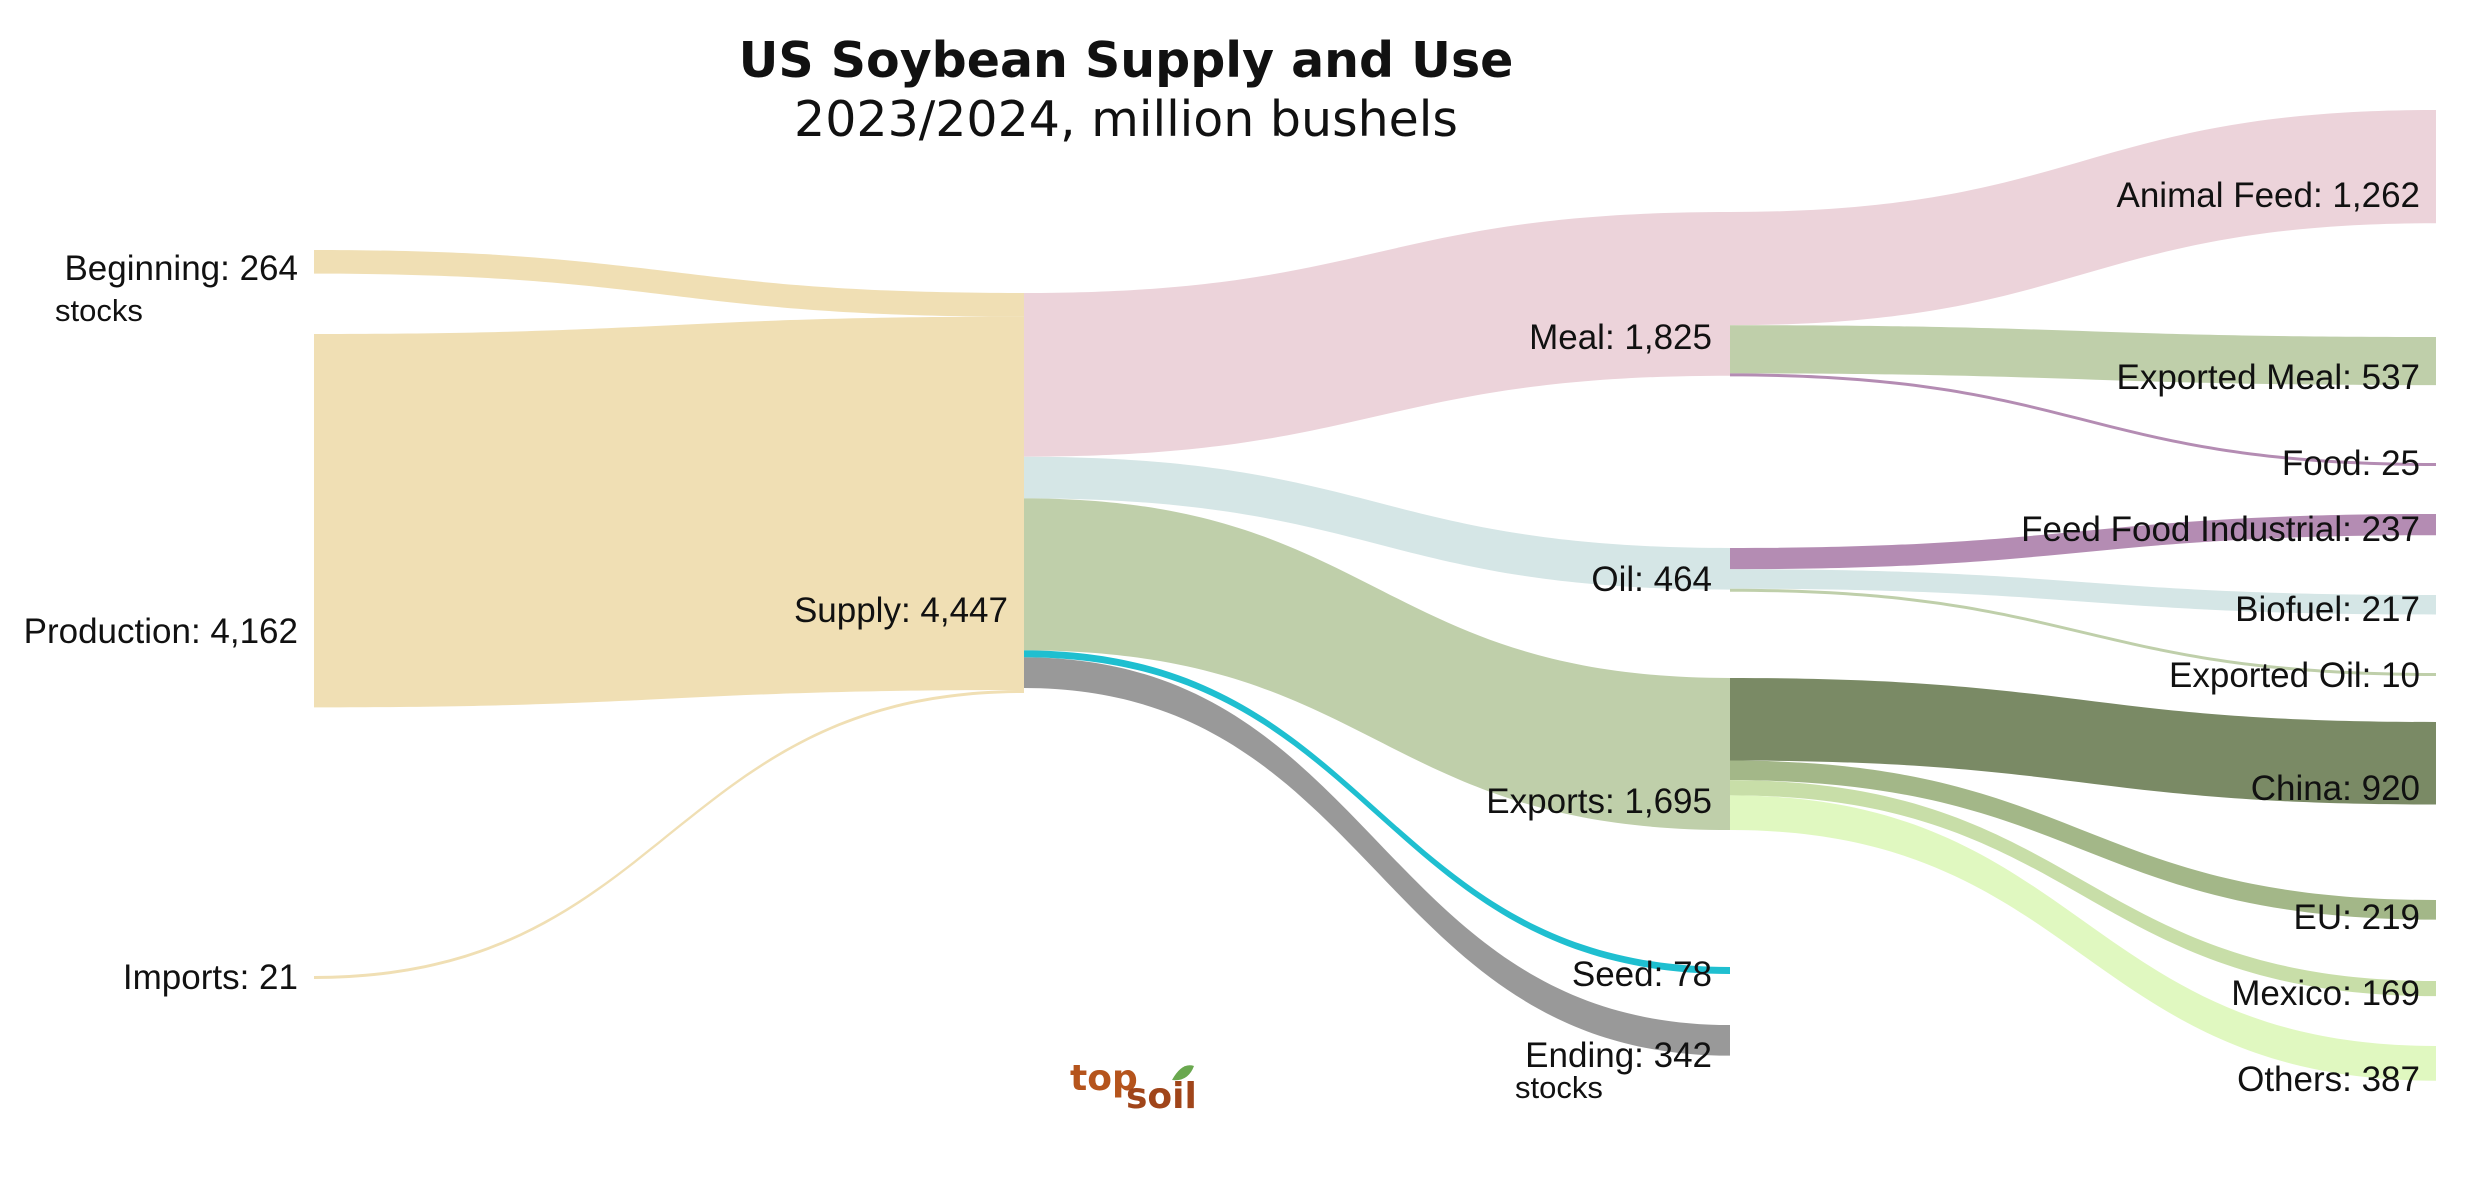 The height and width of the screenshot is (1178, 2466). Describe the element at coordinates (1620, 337) in the screenshot. I see `node-label-meal: Meal: 1,825` at that location.